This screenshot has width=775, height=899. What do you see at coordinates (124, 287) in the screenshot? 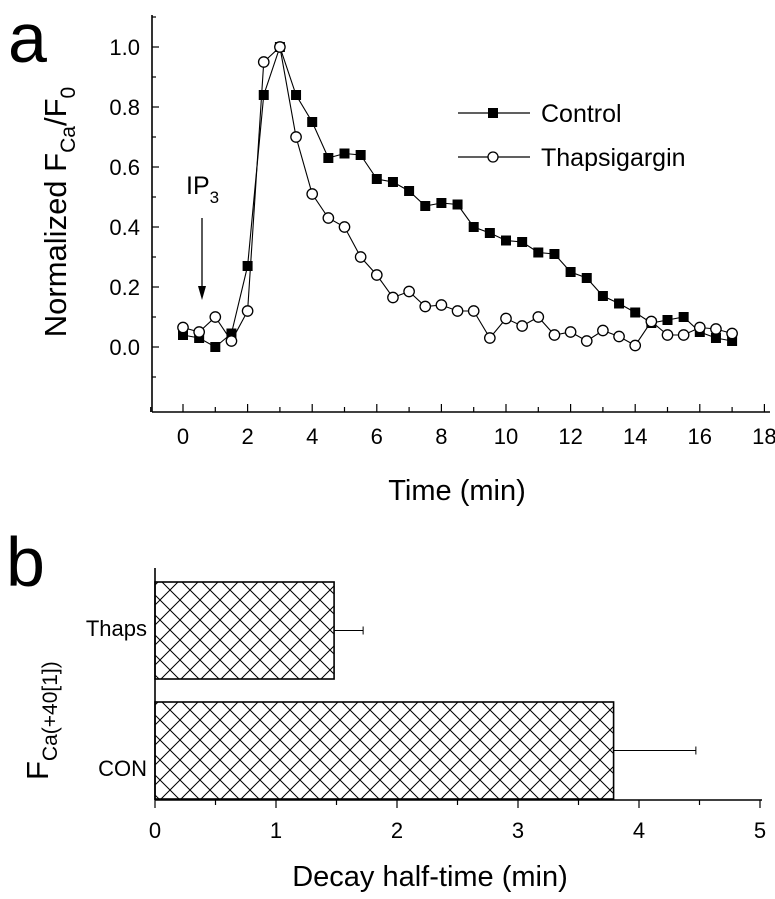
I see `y-tick-label: 0.2` at bounding box center [124, 287].